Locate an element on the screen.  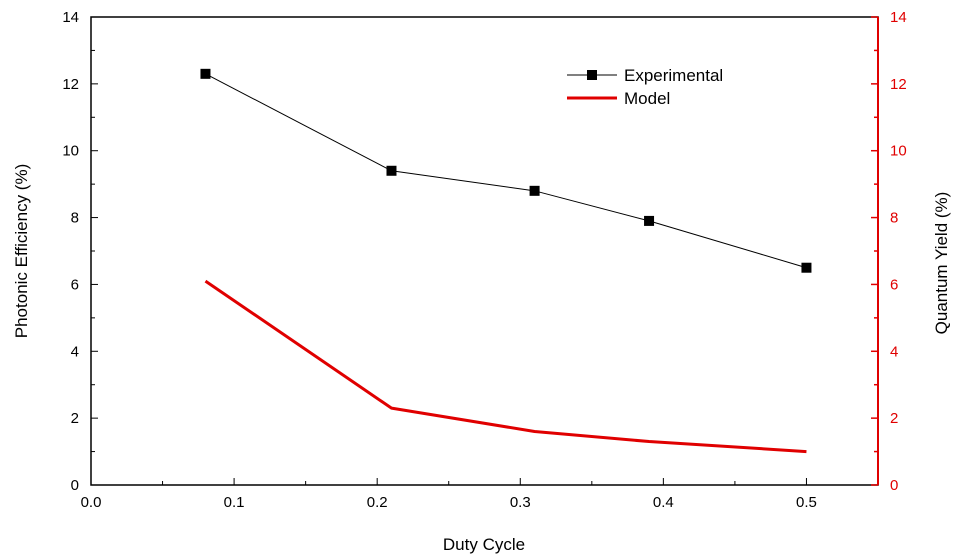
x-tick-label: 0.3 is located at coordinates (520, 502).